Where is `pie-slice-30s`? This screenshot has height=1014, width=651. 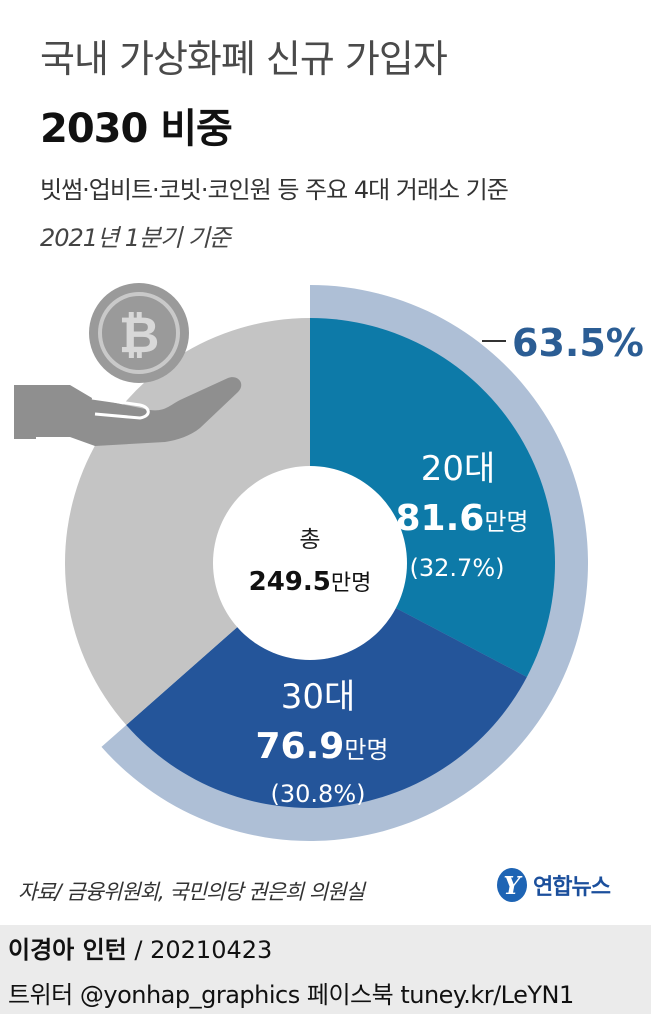 pie-slice-30s is located at coordinates (326, 685).